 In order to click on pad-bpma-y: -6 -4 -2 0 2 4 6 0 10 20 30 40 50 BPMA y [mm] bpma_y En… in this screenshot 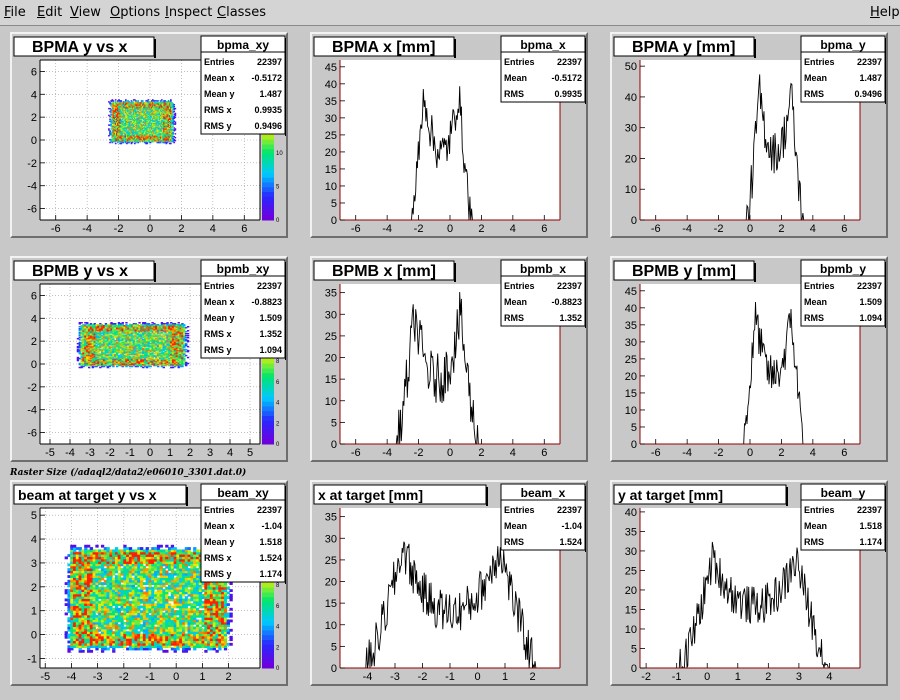, I will do `click(749, 135)`.